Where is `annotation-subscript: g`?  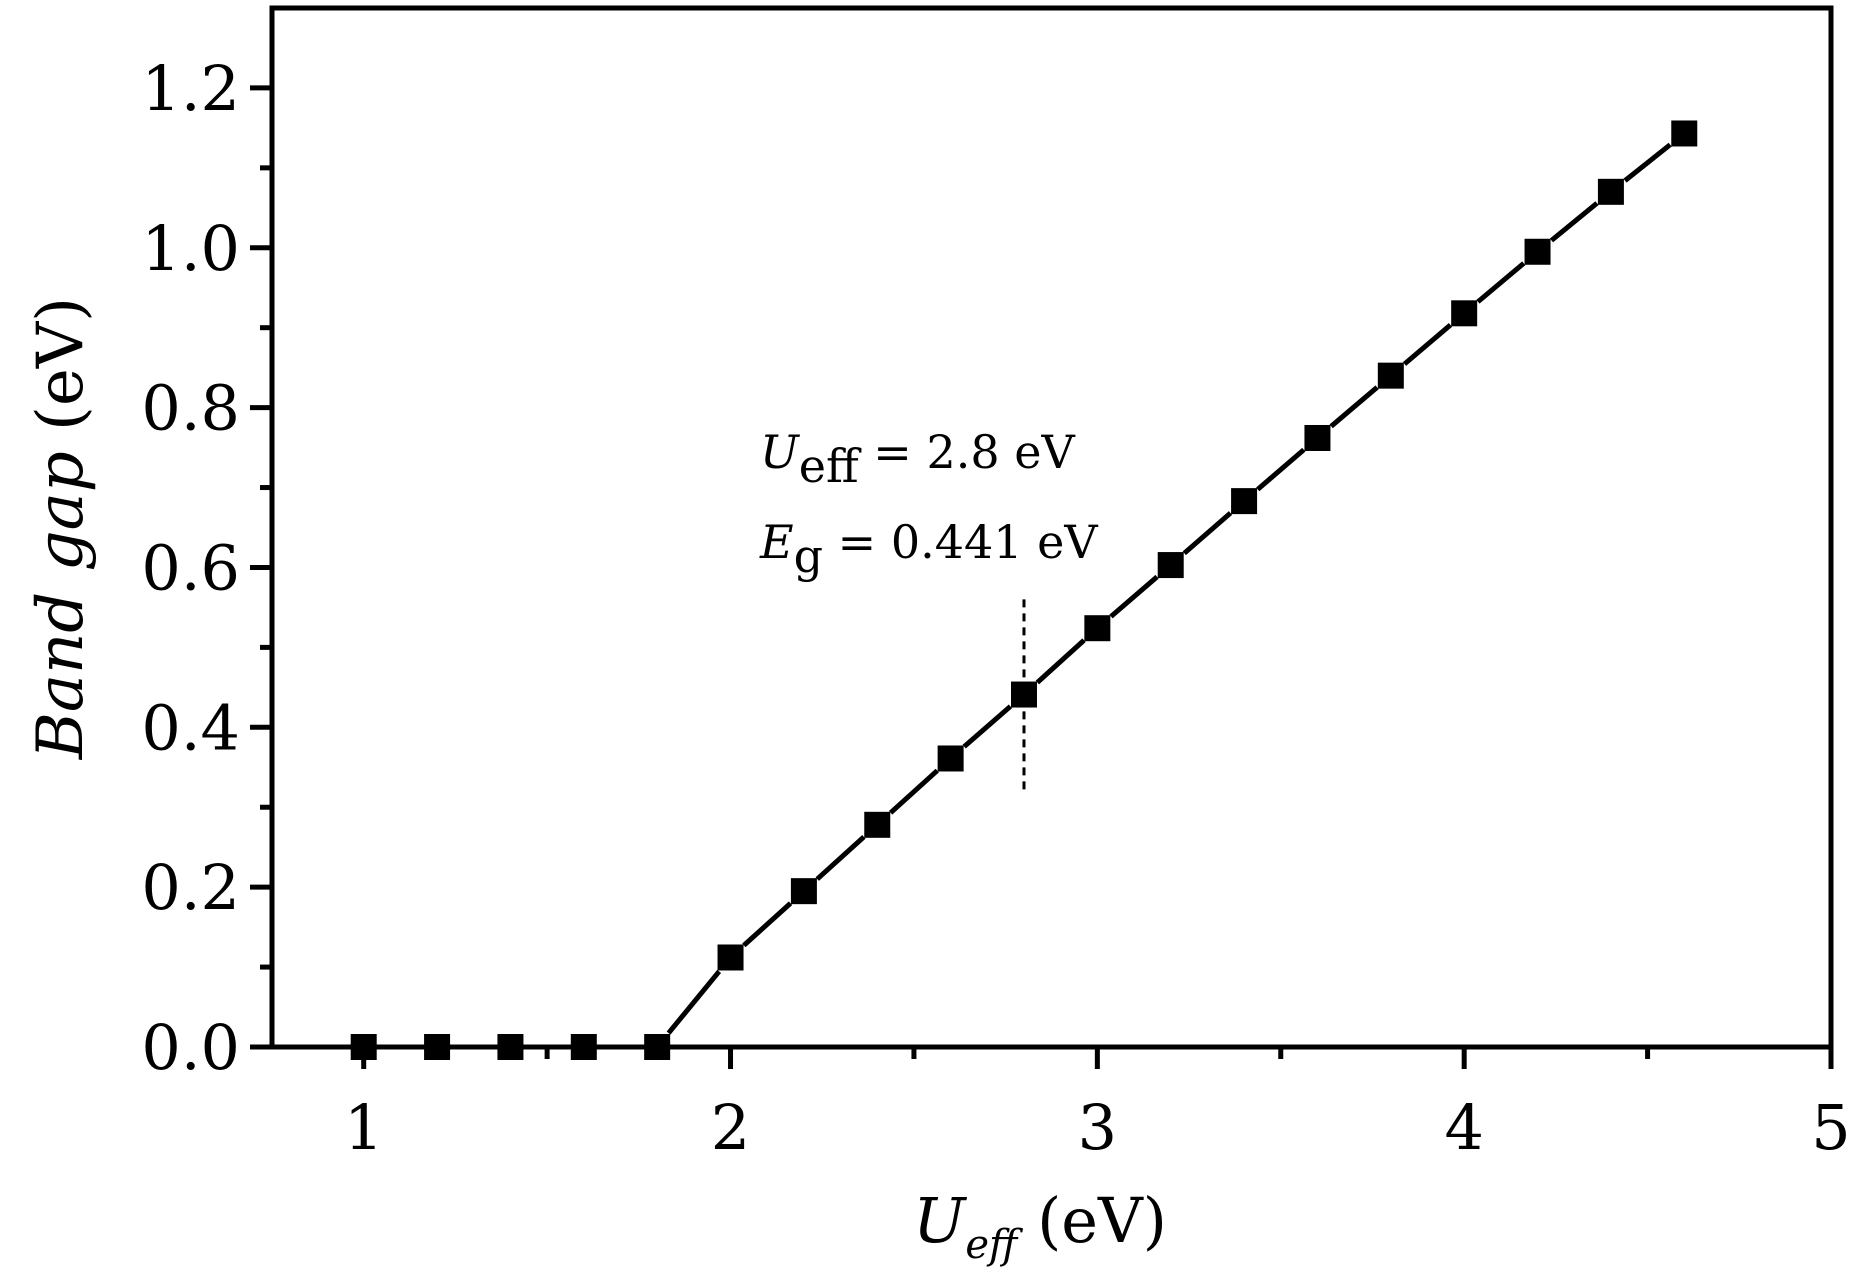
annotation-subscript: g is located at coordinates (808, 556).